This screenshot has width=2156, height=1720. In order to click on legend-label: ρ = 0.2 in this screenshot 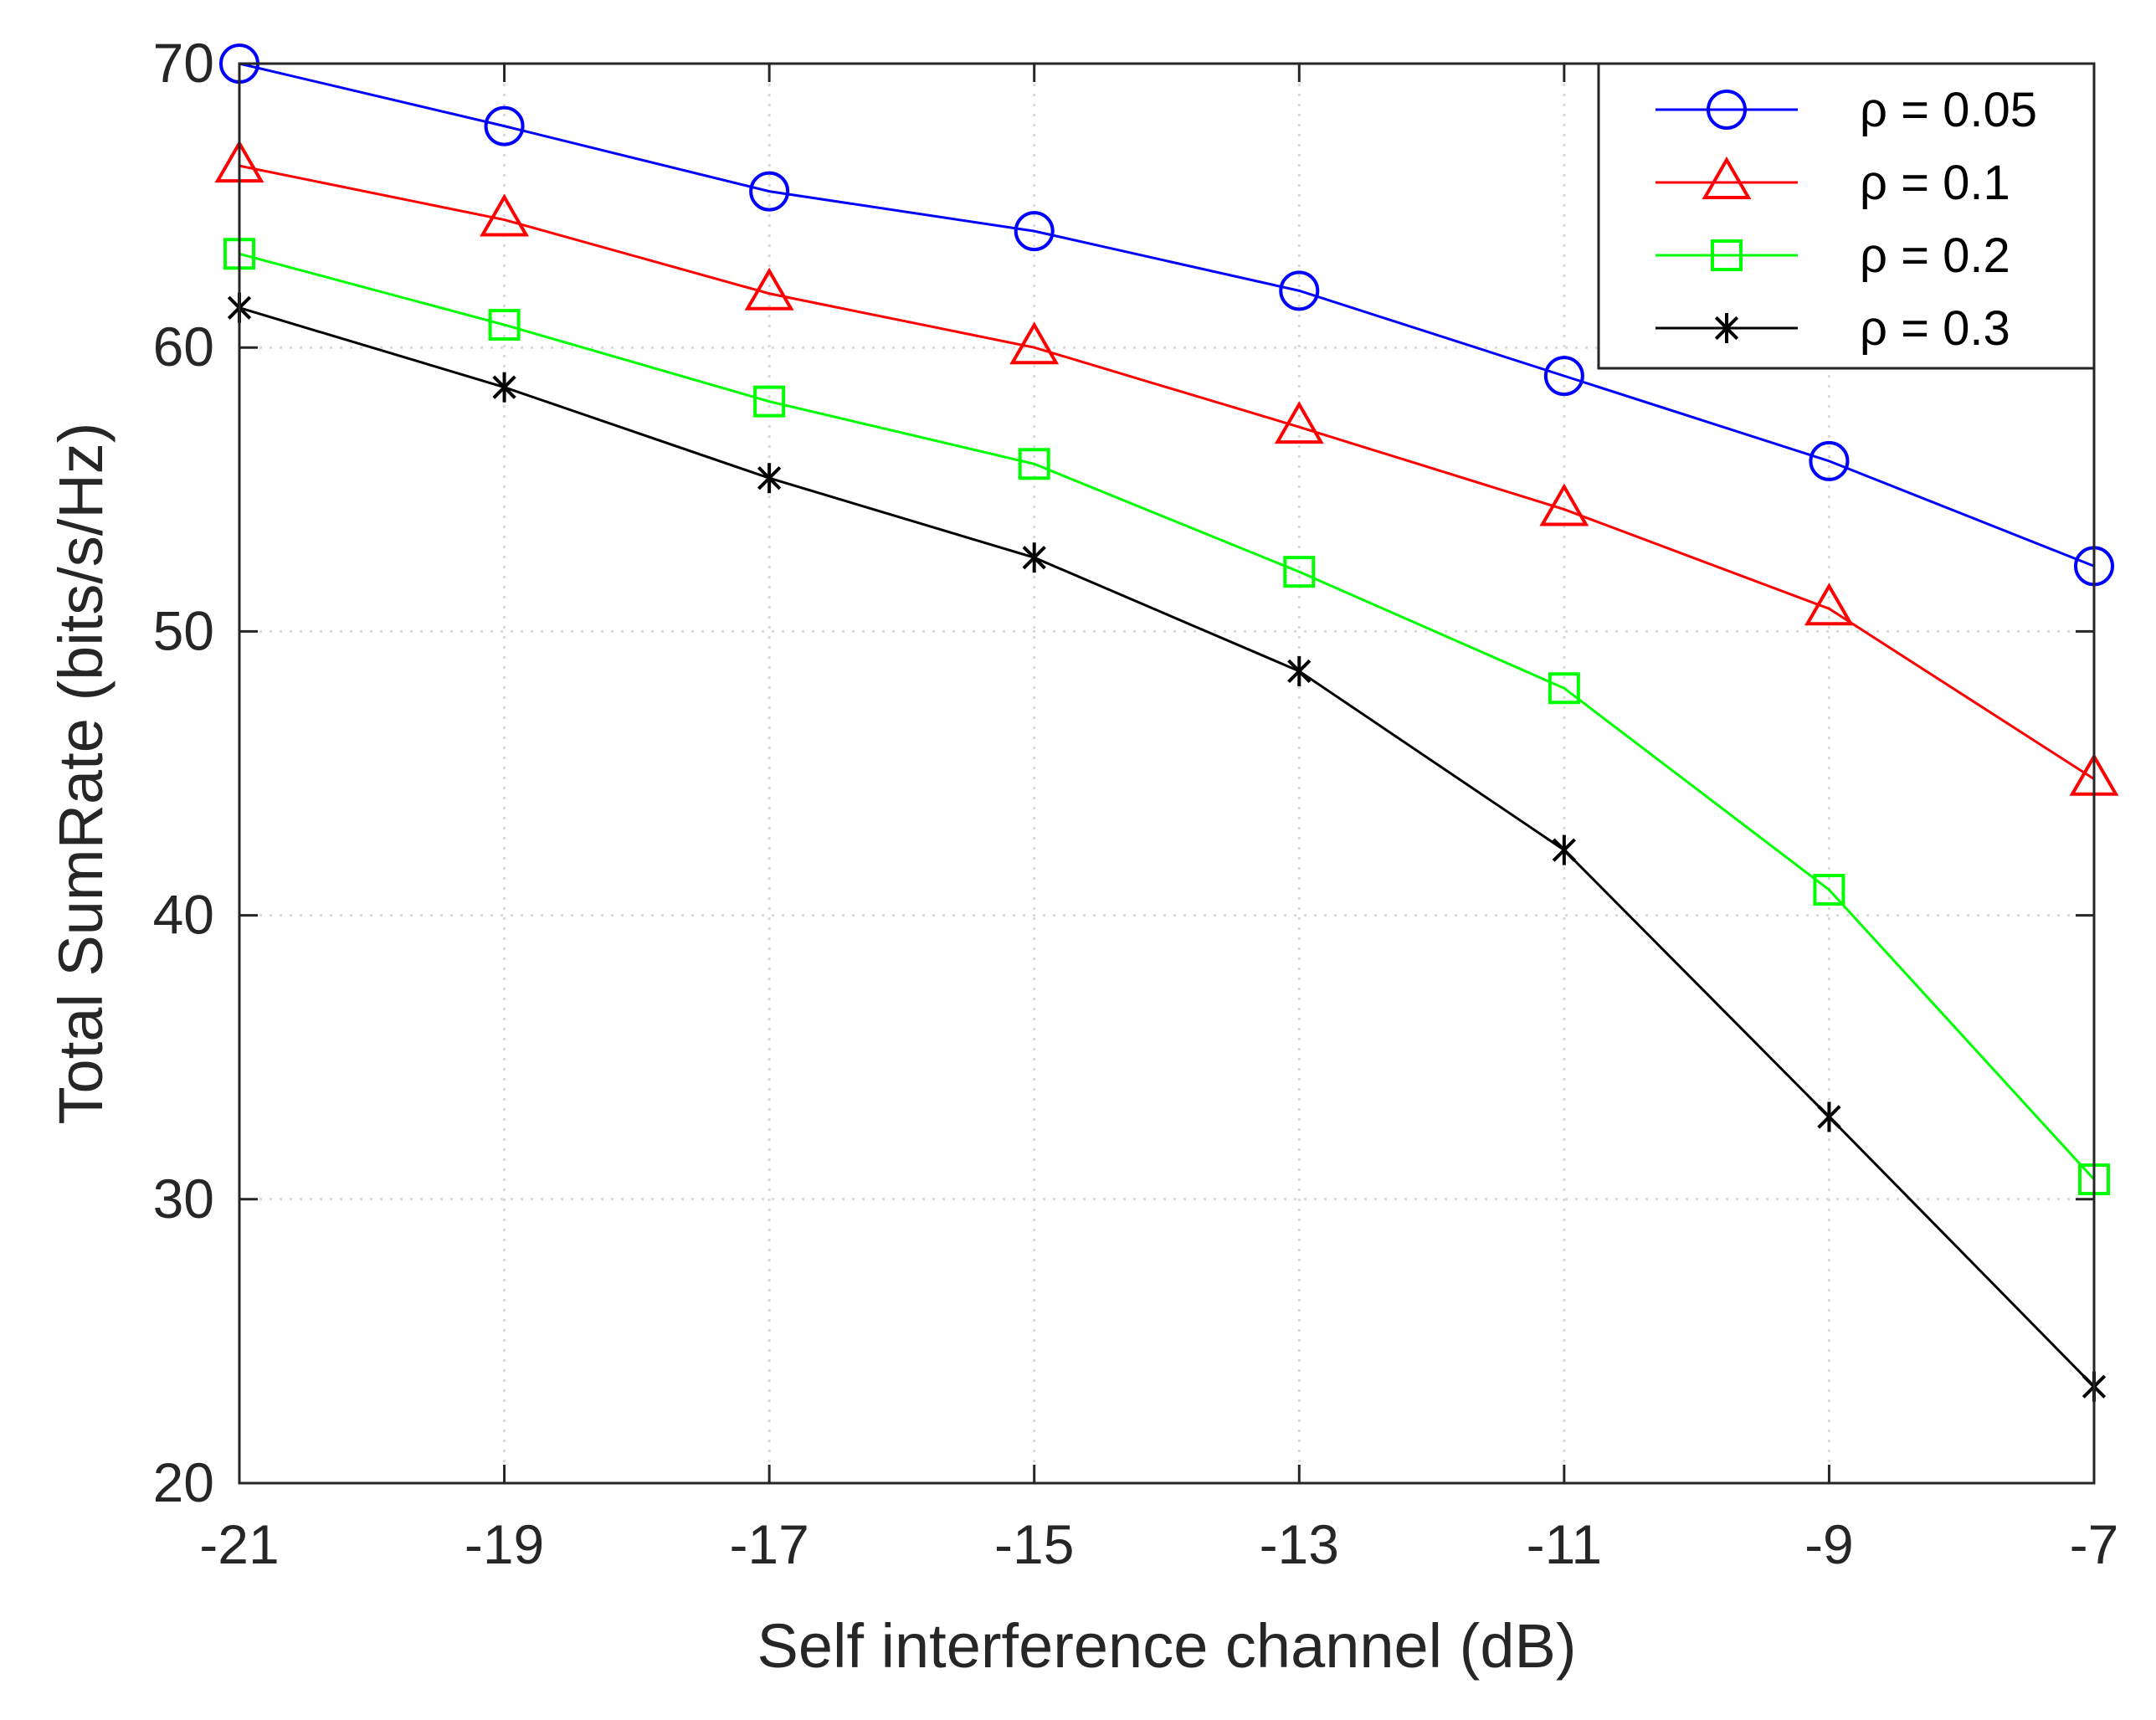, I will do `click(1935, 255)`.